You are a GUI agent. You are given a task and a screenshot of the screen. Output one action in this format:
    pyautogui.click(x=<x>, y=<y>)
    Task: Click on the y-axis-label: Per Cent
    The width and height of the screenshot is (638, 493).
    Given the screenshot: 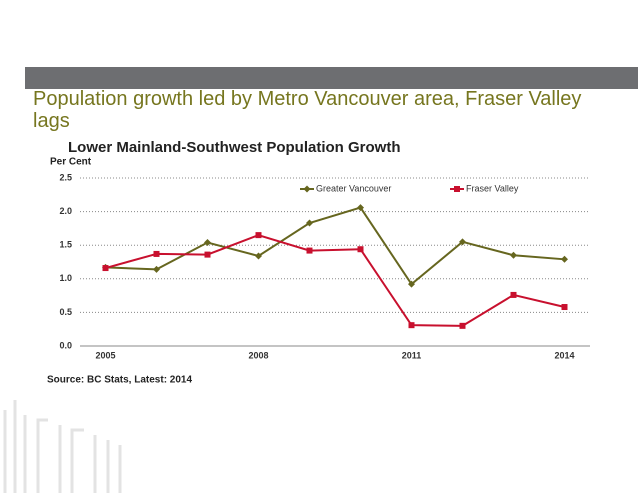 What is the action you would take?
    pyautogui.click(x=71, y=162)
    